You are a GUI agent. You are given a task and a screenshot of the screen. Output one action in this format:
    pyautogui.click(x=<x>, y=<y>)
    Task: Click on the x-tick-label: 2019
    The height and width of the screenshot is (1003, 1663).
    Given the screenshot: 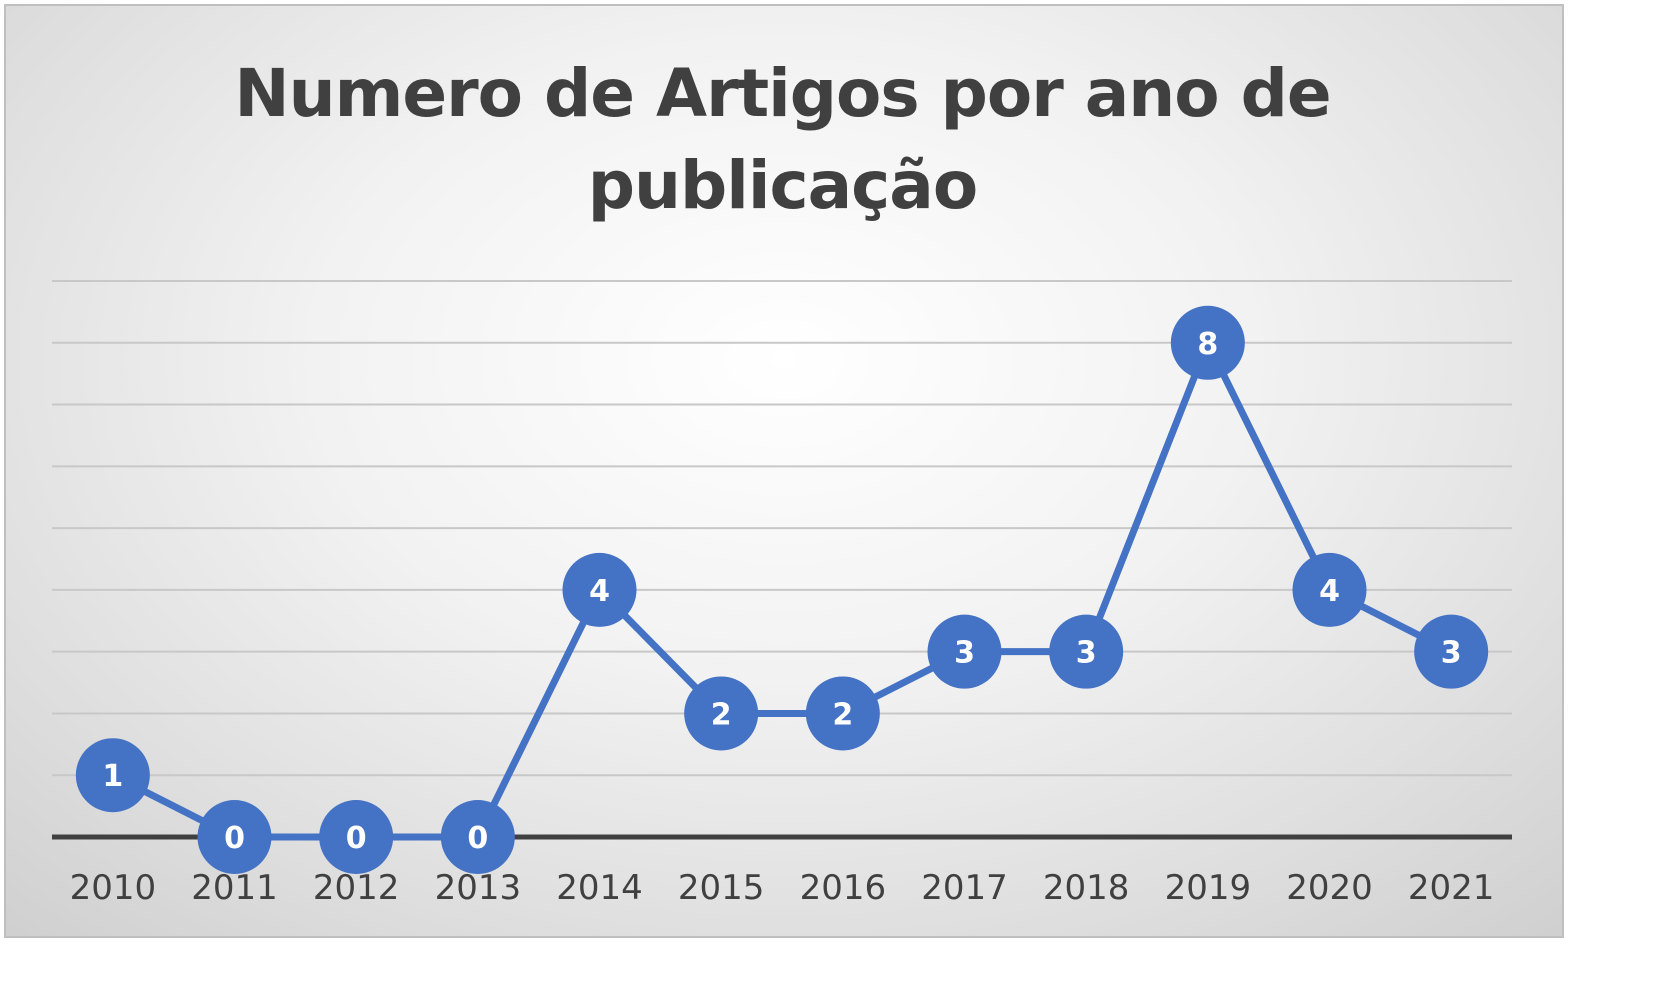 What is the action you would take?
    pyautogui.click(x=1208, y=888)
    